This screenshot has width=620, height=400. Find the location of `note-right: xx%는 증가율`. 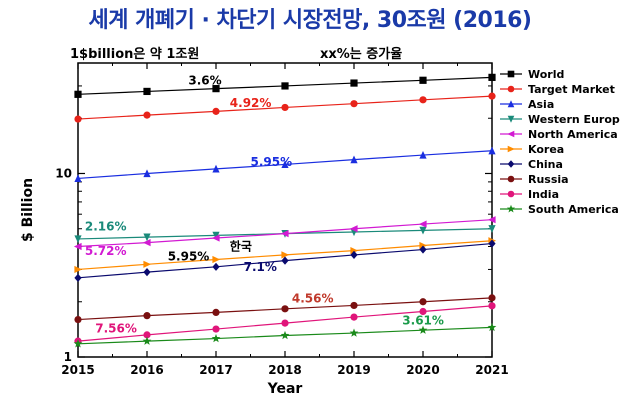

note-right: xx%는 증가율 is located at coordinates (361, 54).